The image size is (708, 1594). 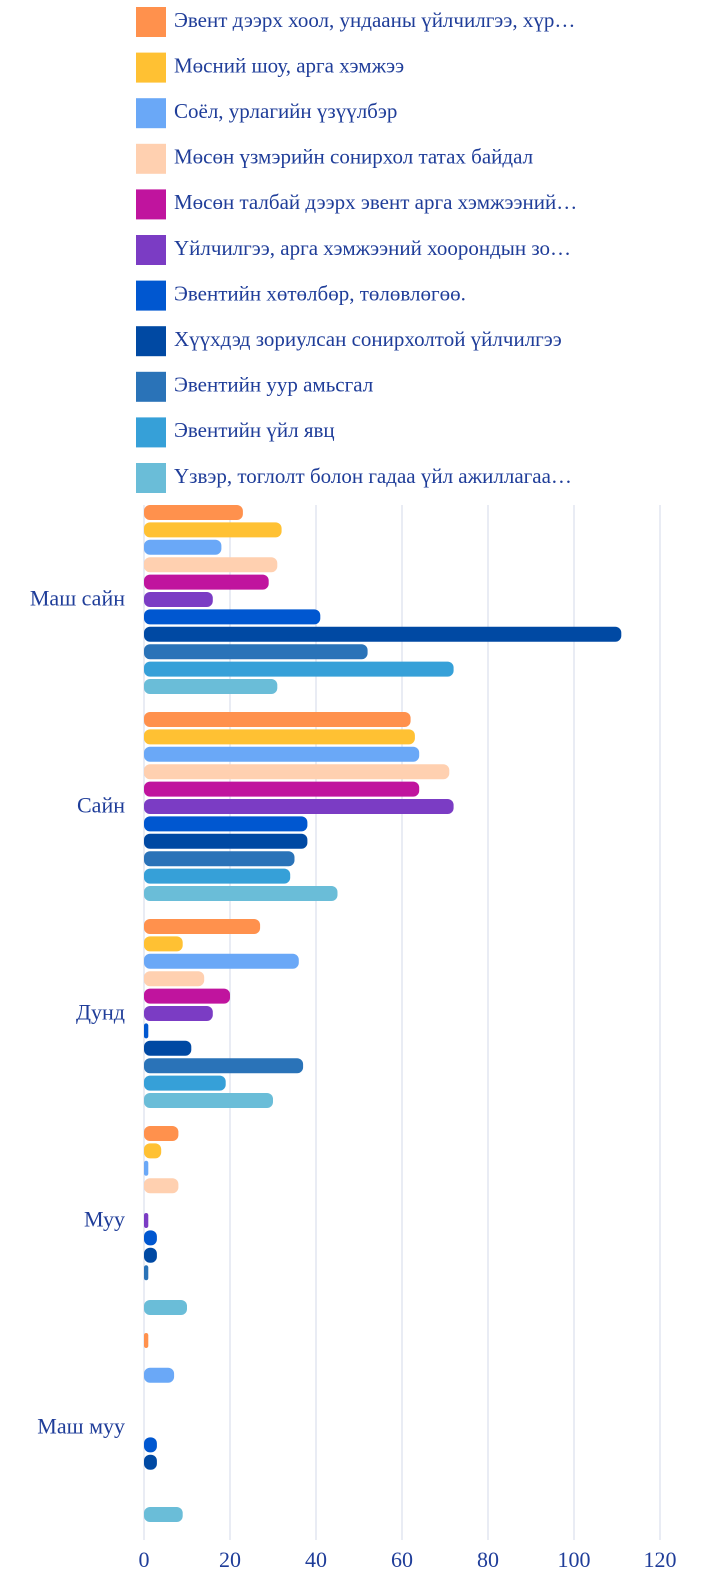 I want to click on x-tick-label: 100, so click(x=574, y=1559).